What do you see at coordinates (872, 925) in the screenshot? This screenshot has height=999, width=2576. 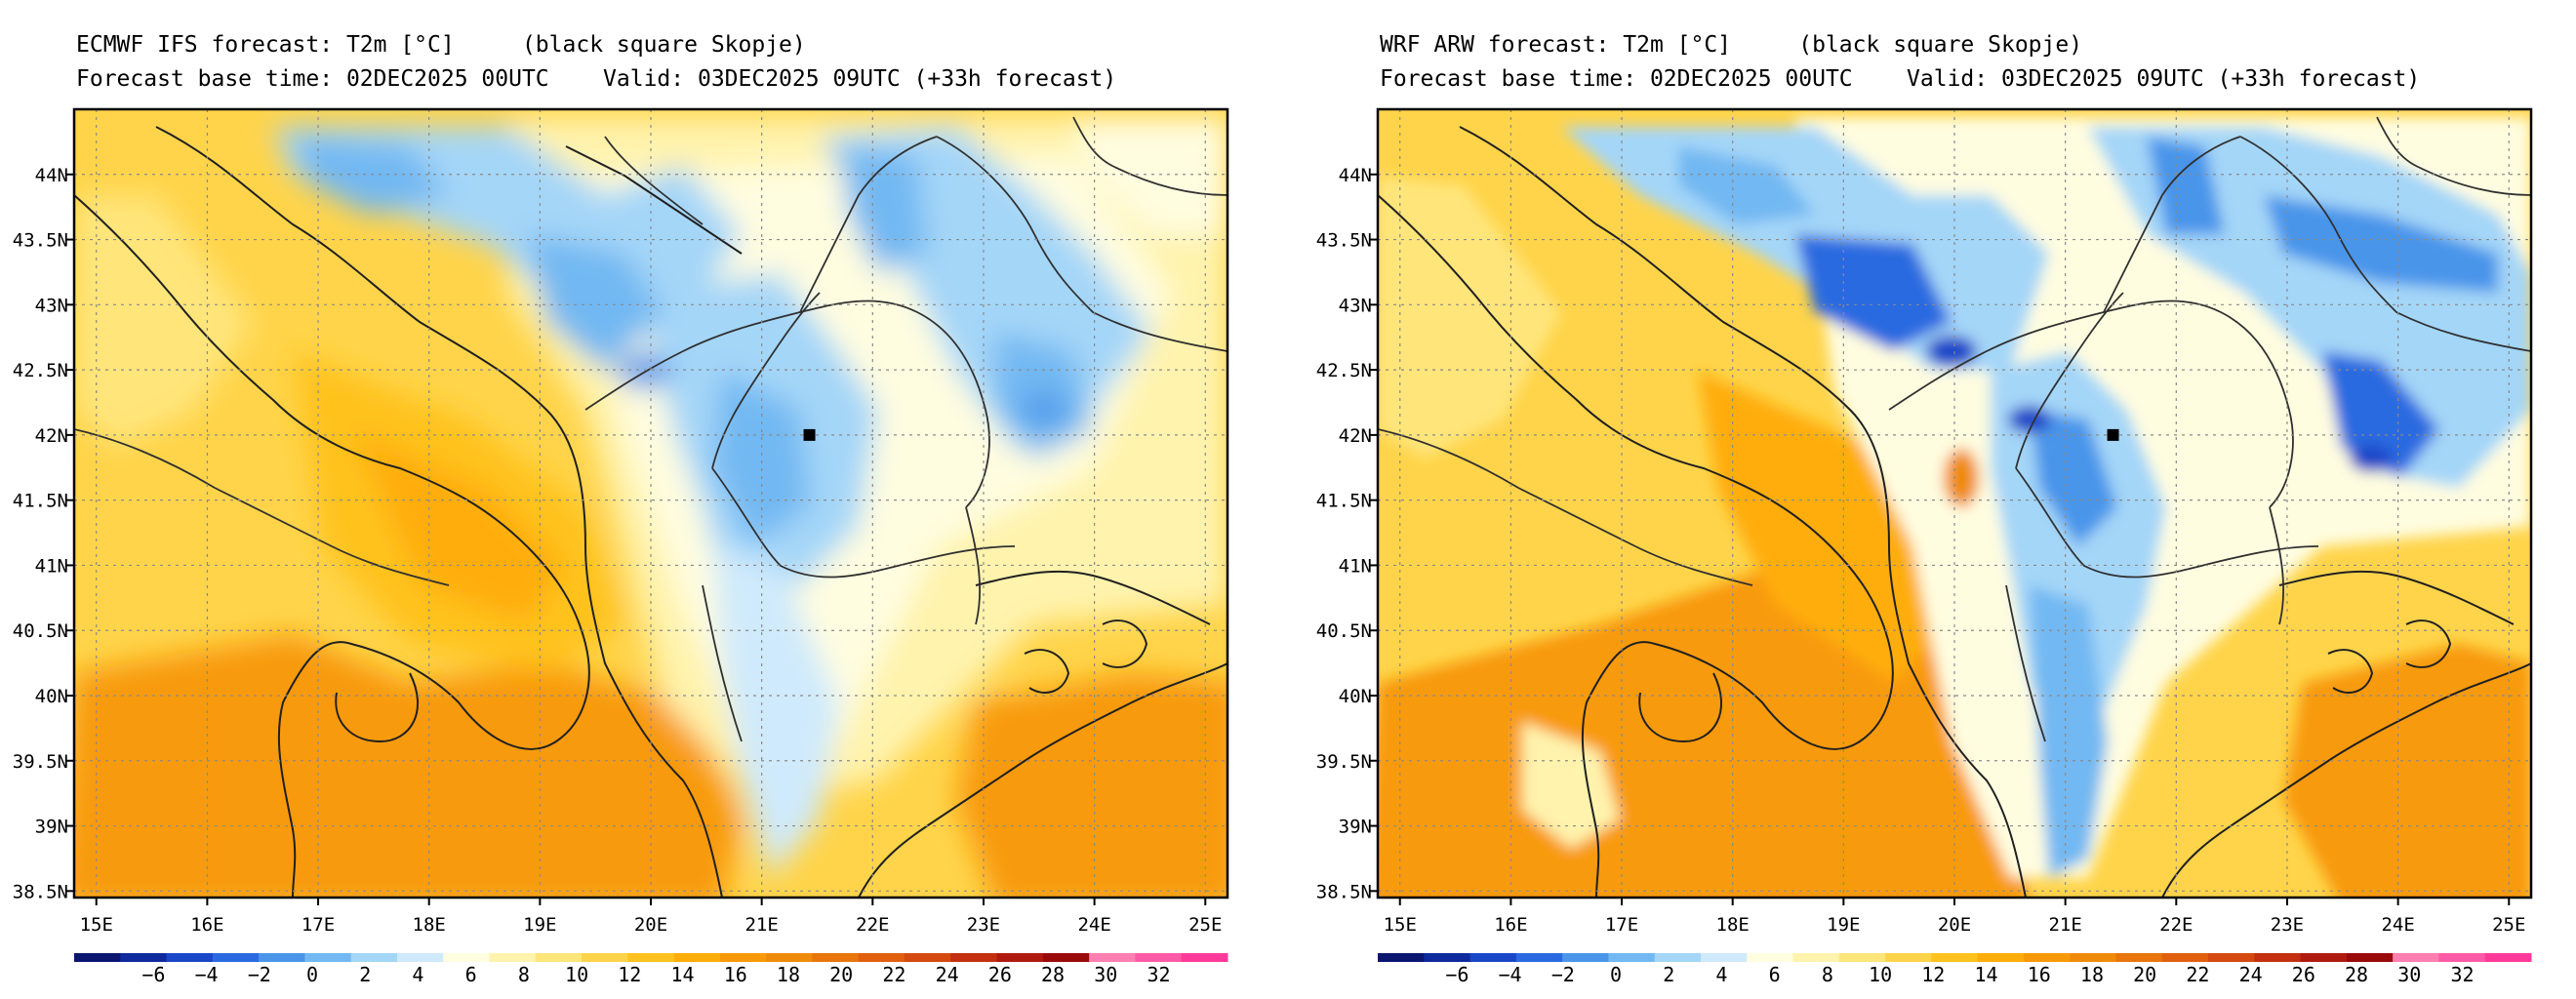 I see `lon-tick-label: 22E` at bounding box center [872, 925].